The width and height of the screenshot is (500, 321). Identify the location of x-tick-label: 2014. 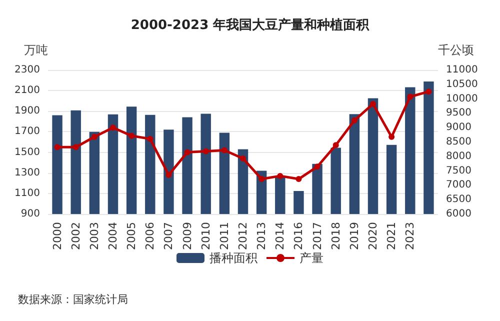
(280, 236).